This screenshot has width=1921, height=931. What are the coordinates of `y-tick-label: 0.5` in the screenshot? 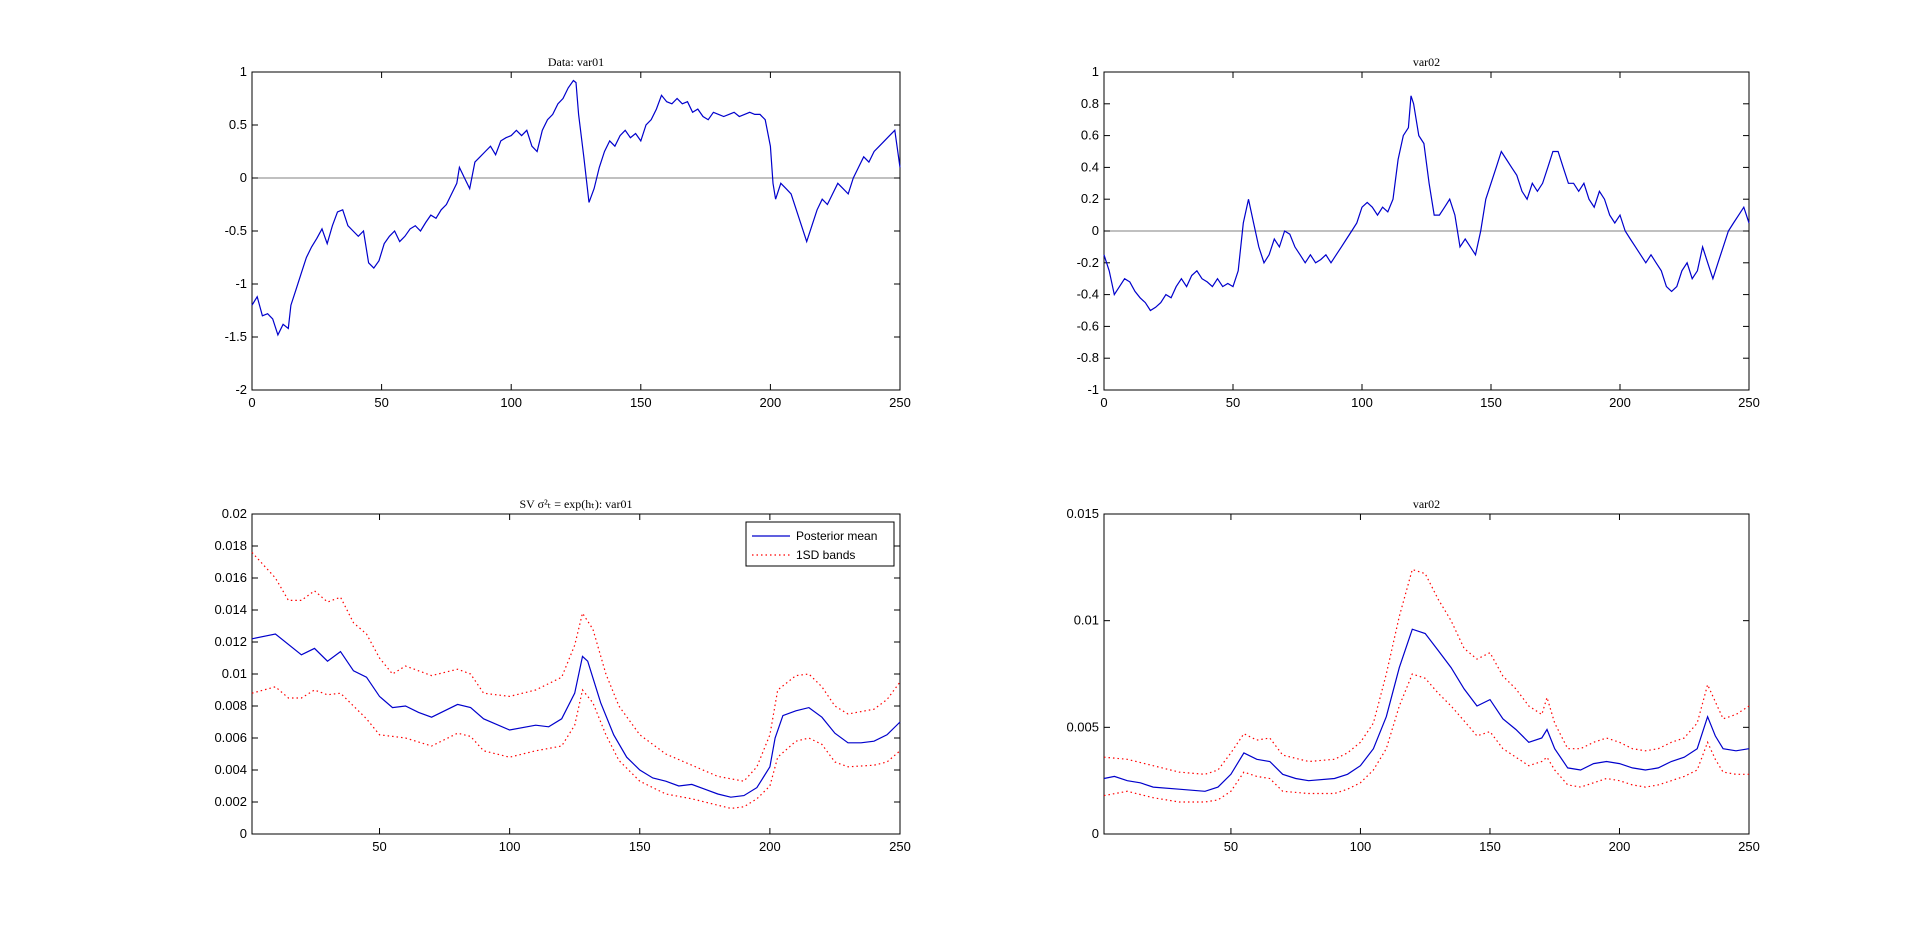 It's located at (238, 124).